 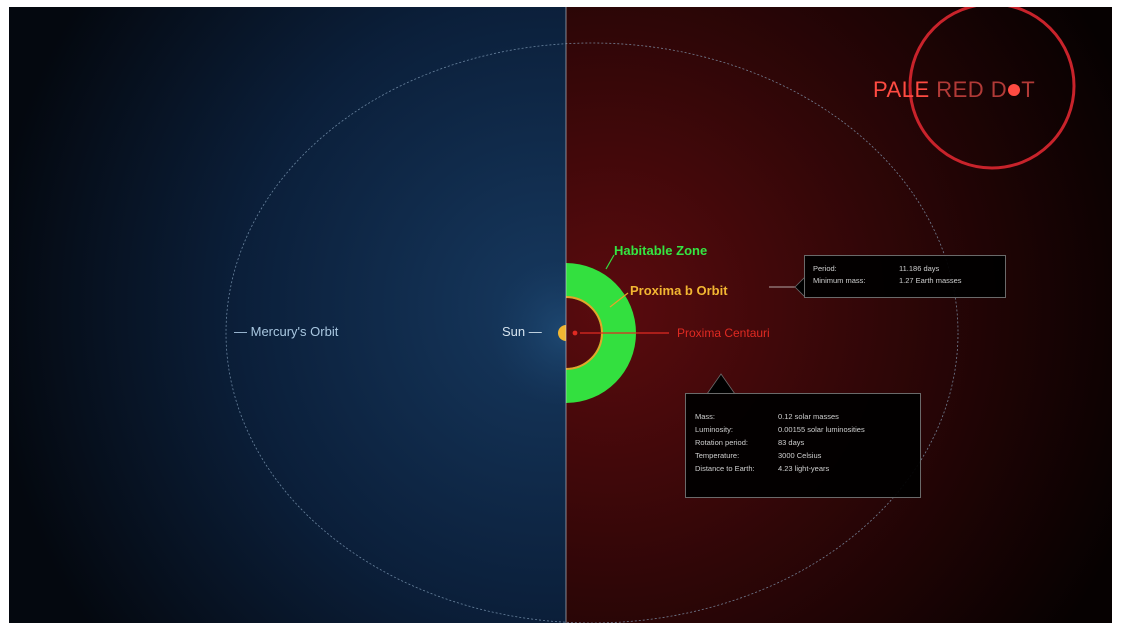 I want to click on sun-label: Sun —, so click(x=522, y=331).